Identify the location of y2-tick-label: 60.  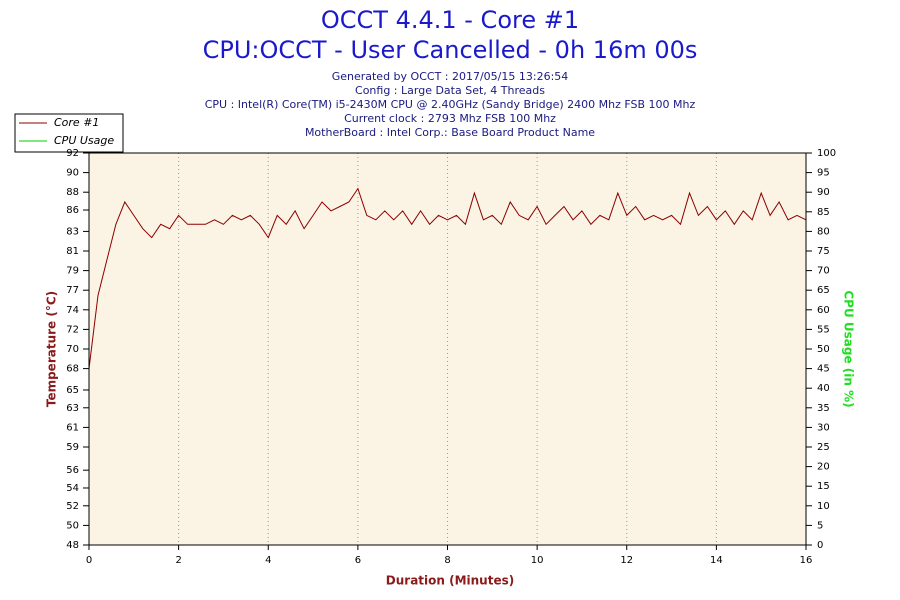
(823, 310).